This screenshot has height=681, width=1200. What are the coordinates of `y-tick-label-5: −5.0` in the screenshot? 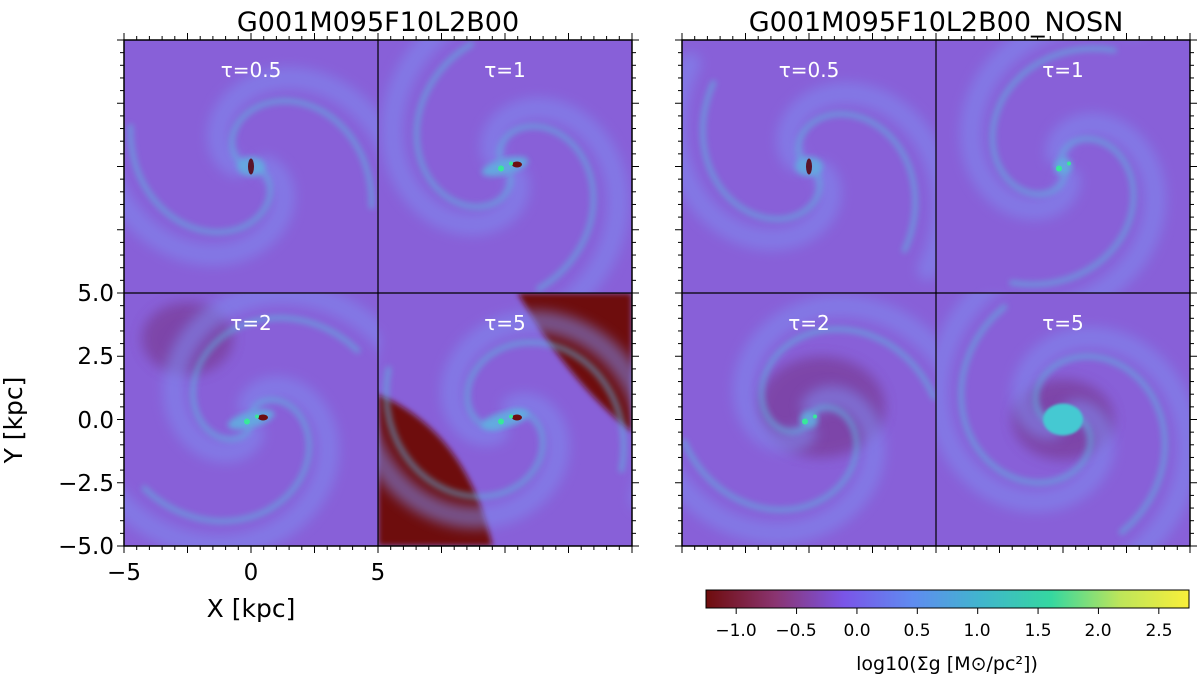 It's located at (86, 547).